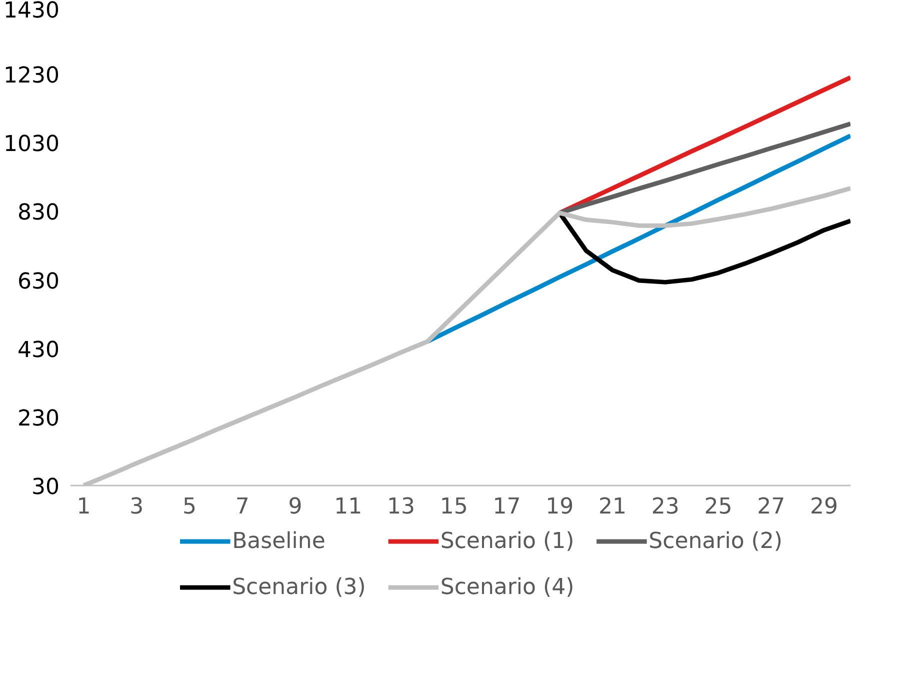 Image resolution: width=910 pixels, height=690 pixels. What do you see at coordinates (32, 145) in the screenshot?
I see `y-tick-label: 1030` at bounding box center [32, 145].